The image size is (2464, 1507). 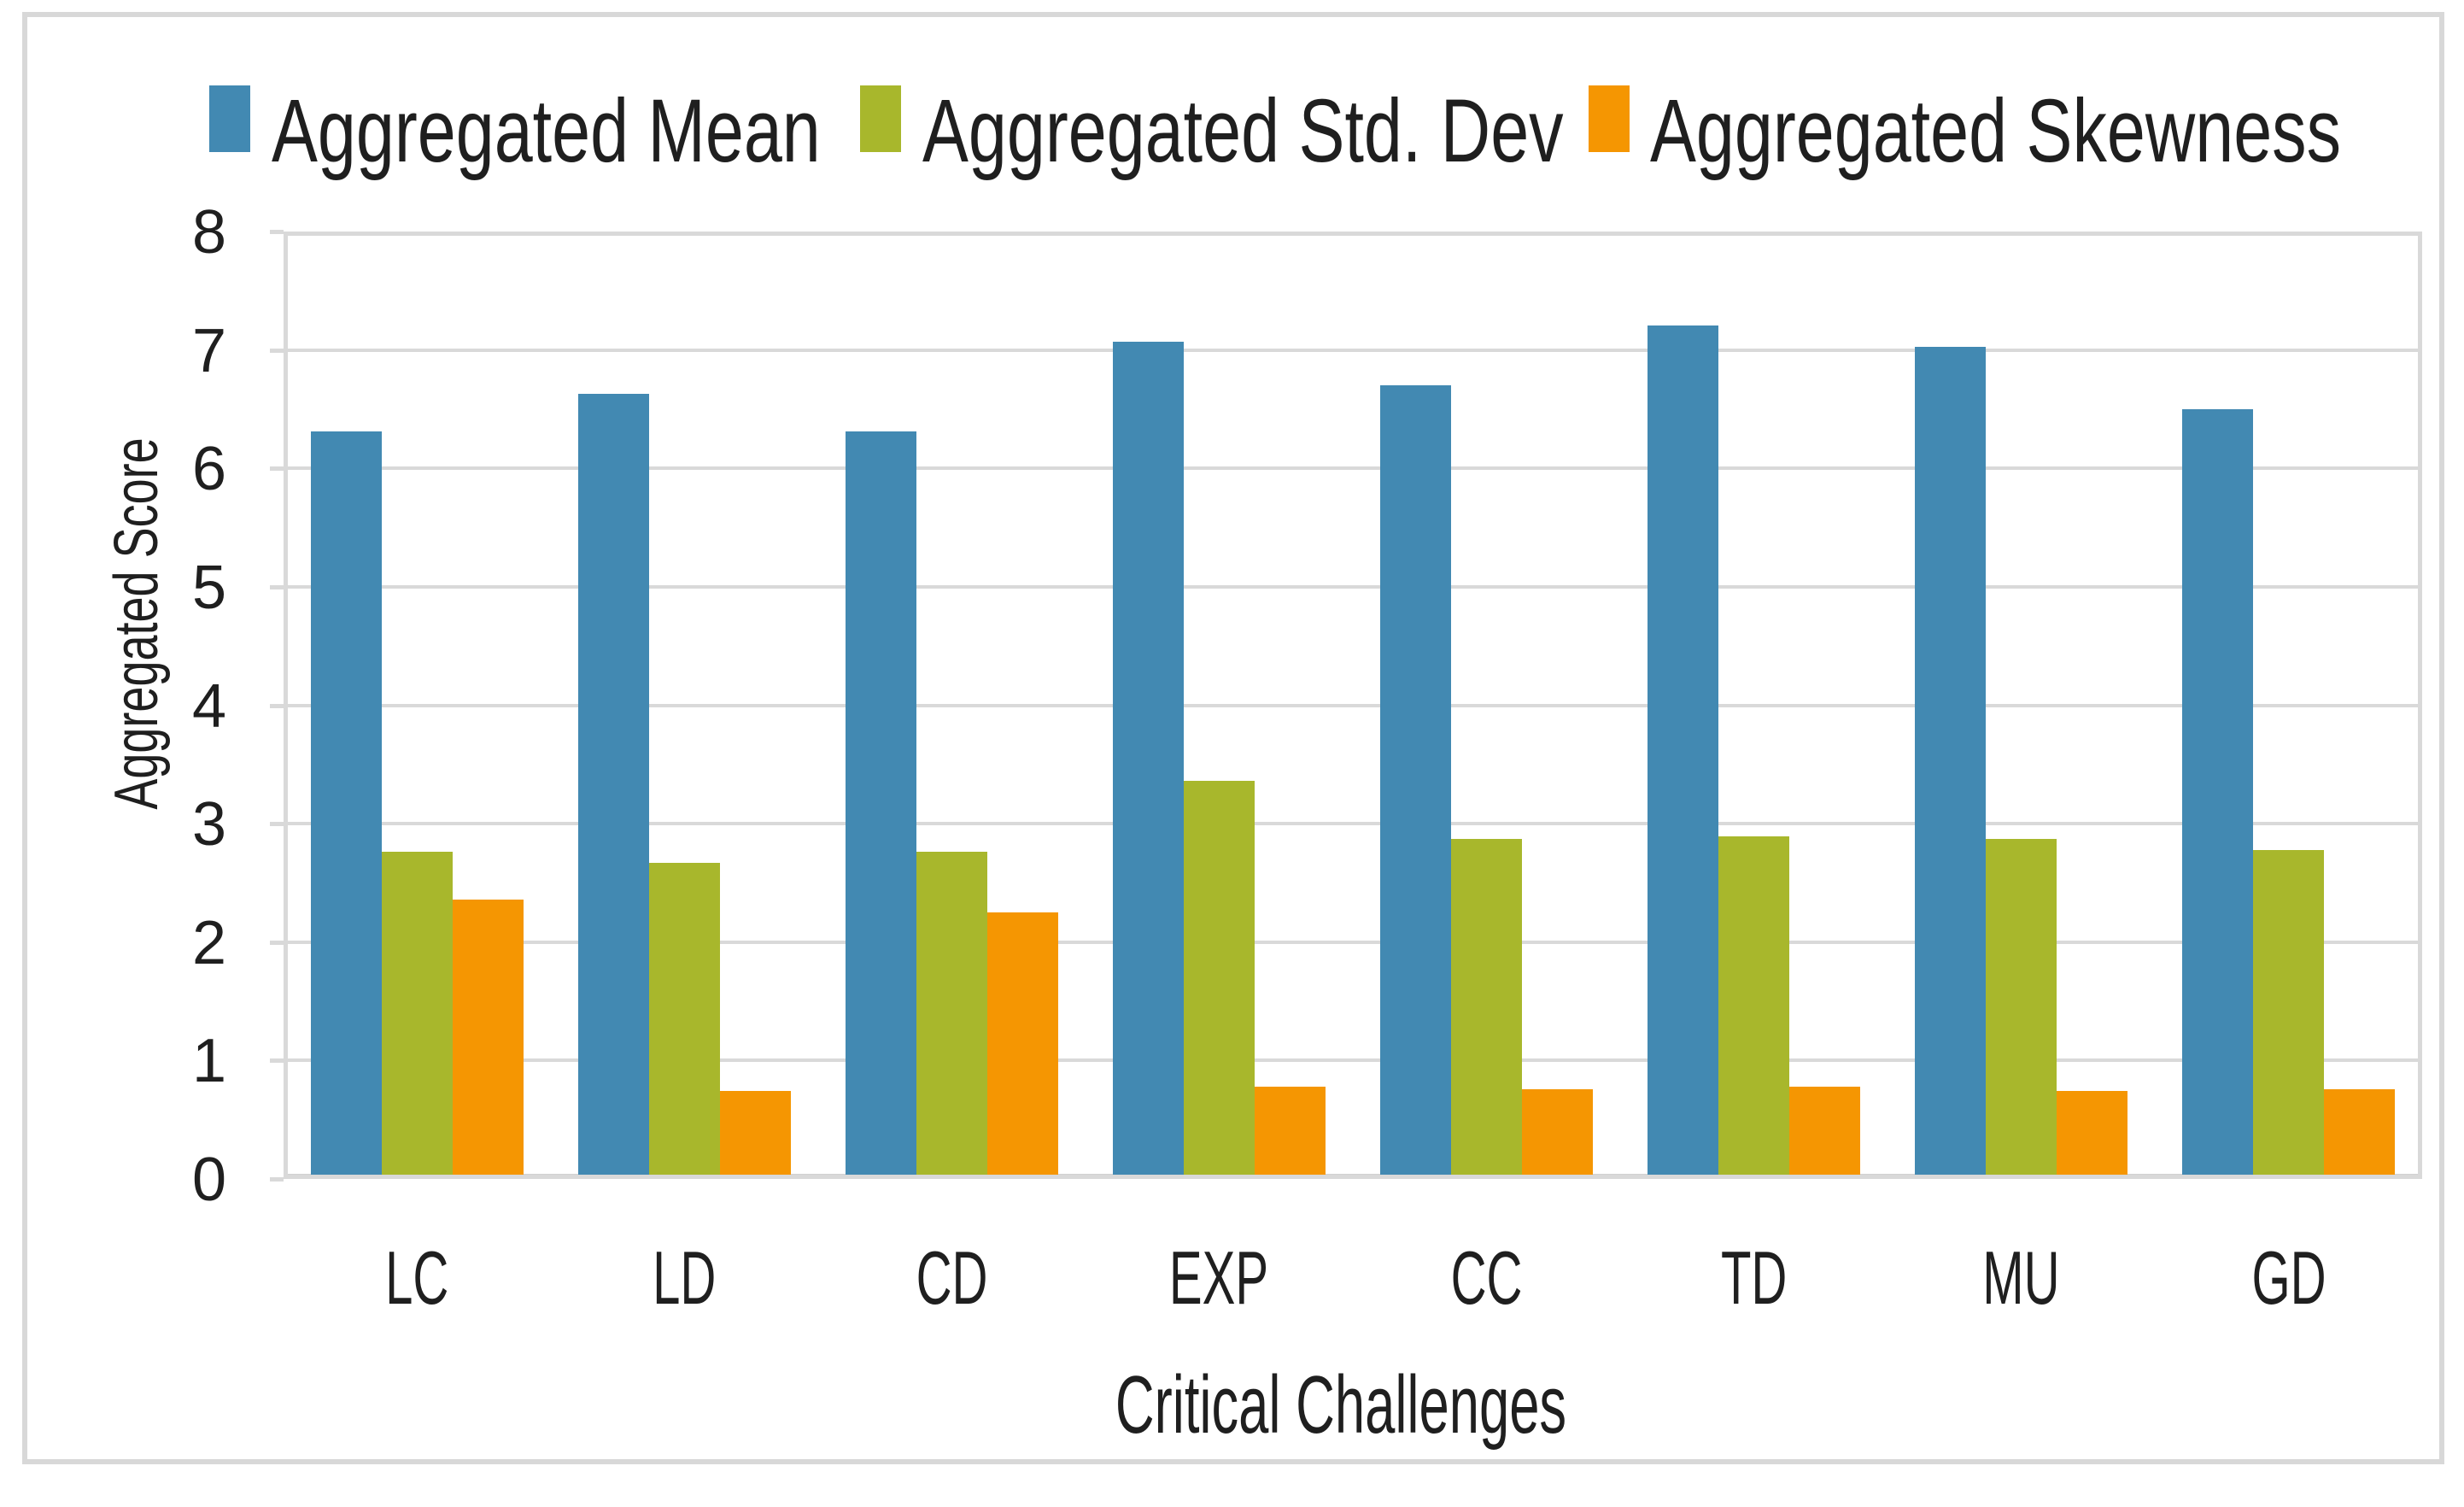 I want to click on x-tick-label-CD: CD, so click(x=952, y=1278).